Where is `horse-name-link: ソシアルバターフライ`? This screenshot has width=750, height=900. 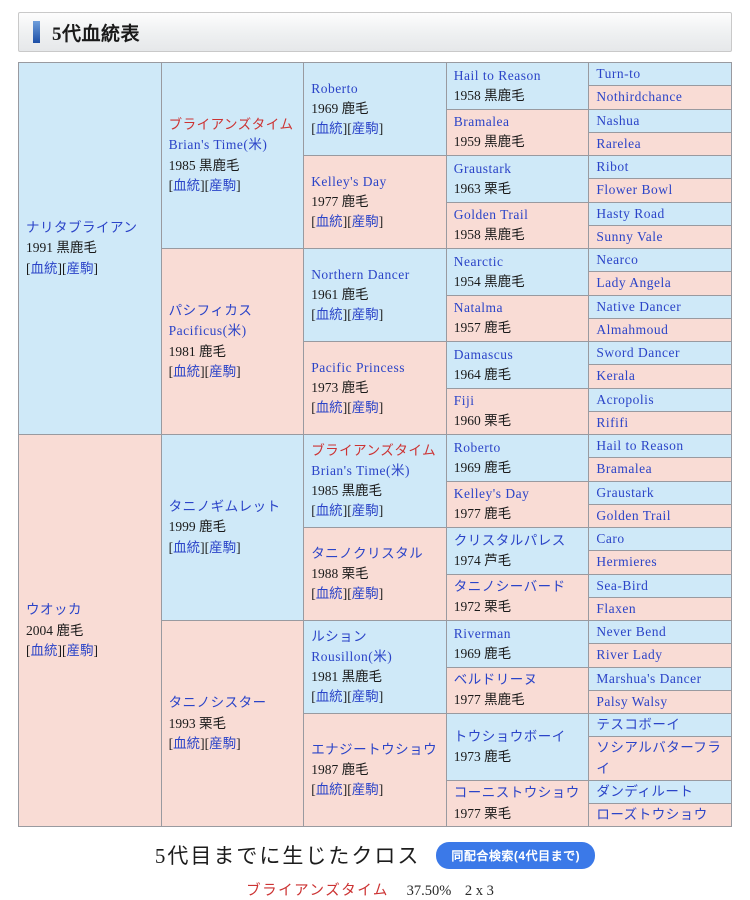 horse-name-link: ソシアルバターフライ is located at coordinates (659, 758).